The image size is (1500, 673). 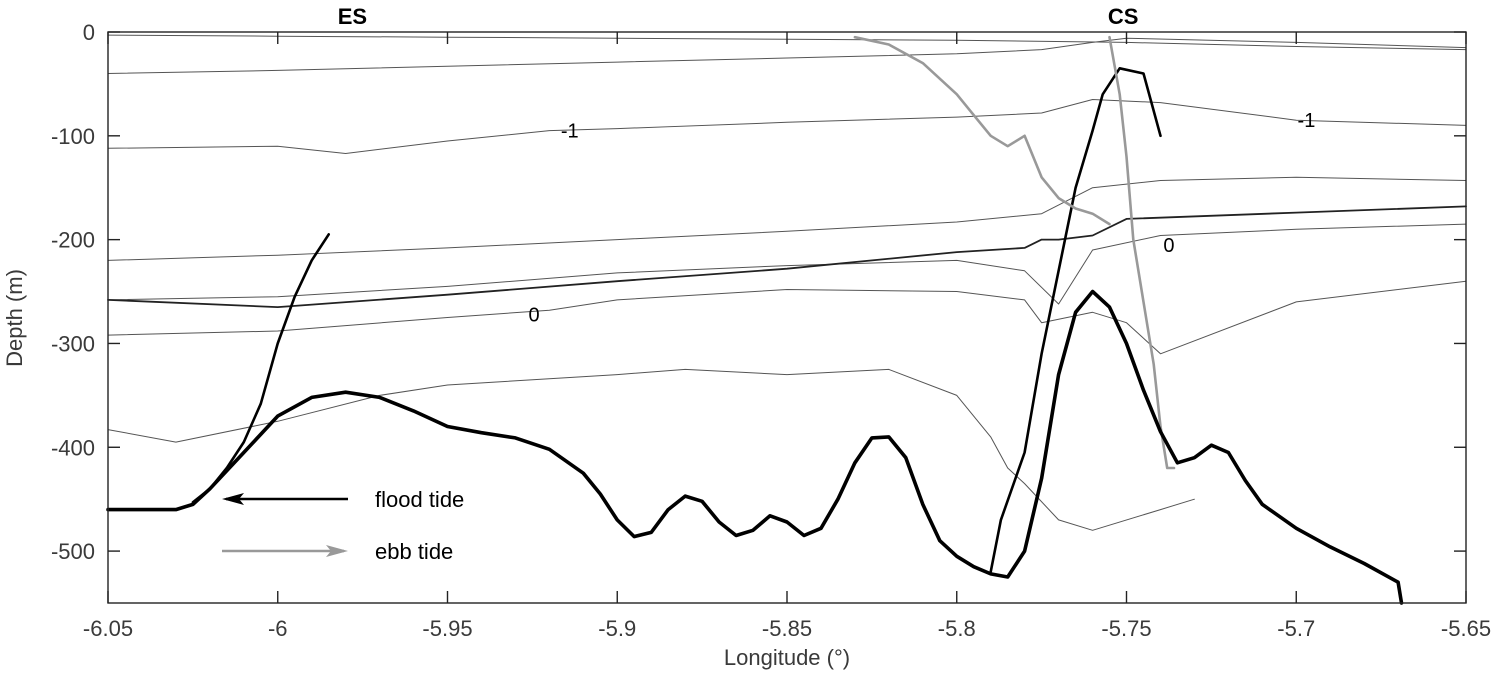 What do you see at coordinates (73, 551) in the screenshot?
I see `y-tick-label: -500` at bounding box center [73, 551].